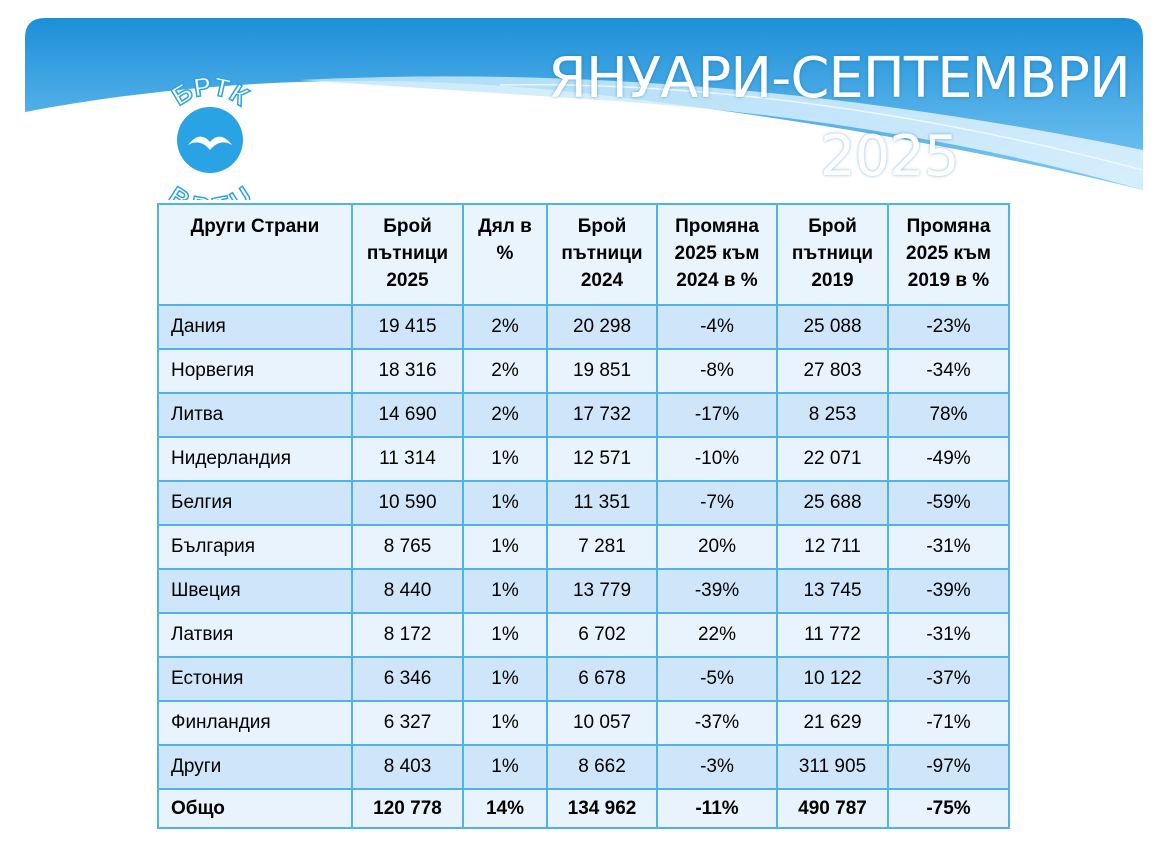 This screenshot has width=1169, height=868. I want to click on column-header: Брой пътници 2019, so click(832, 254).